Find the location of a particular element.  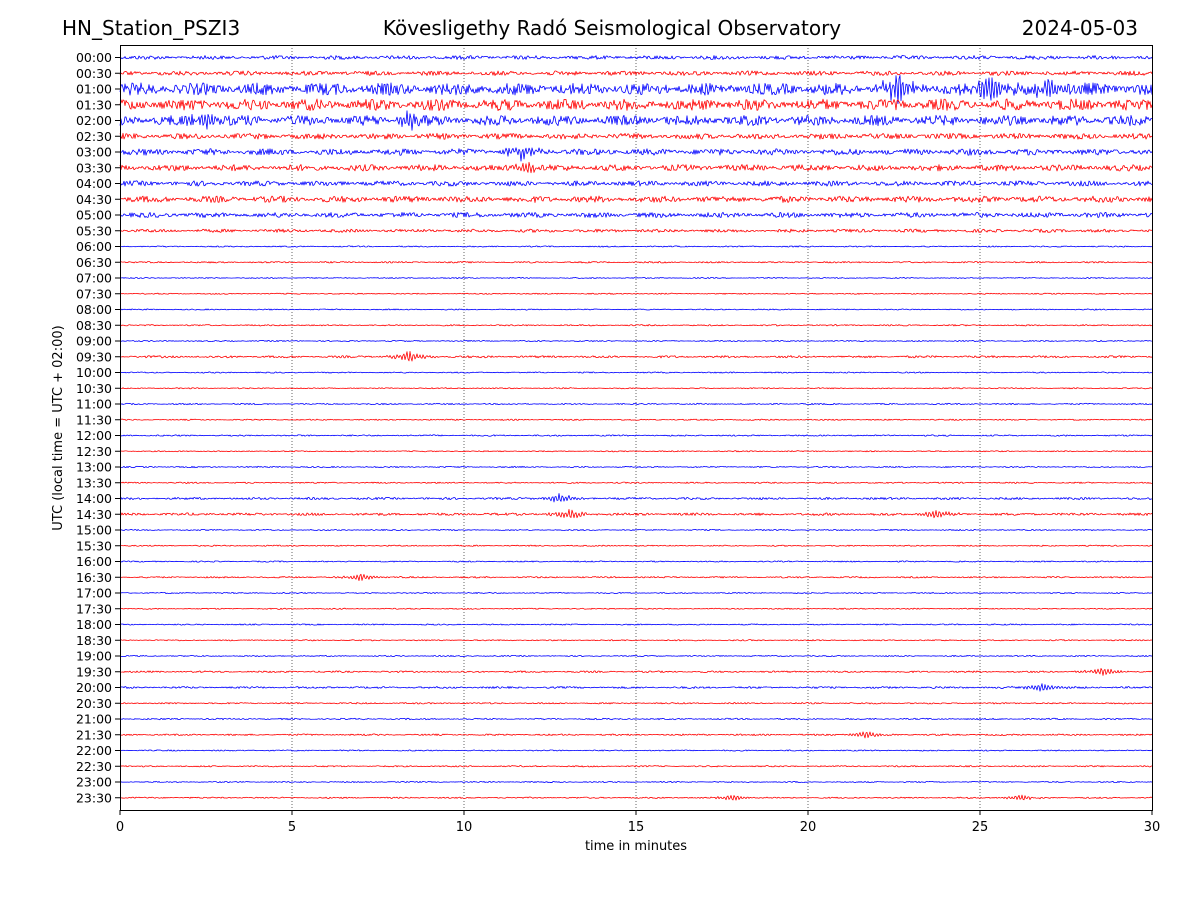

trace-2030 is located at coordinates (636, 703).